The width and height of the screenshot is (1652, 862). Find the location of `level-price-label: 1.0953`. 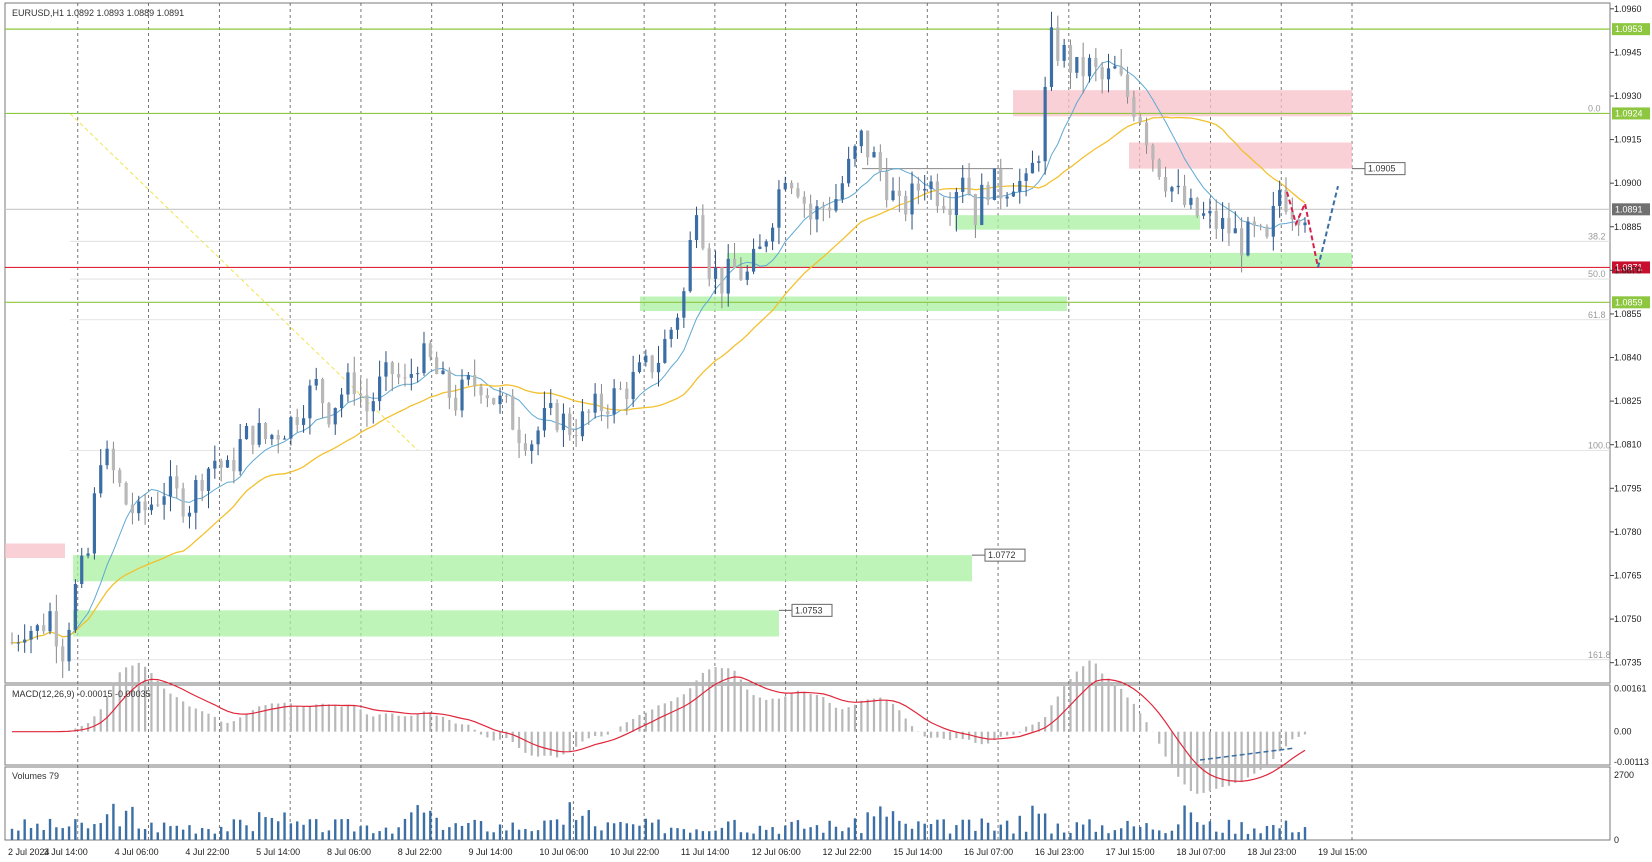

level-price-label: 1.0953 is located at coordinates (1629, 29).